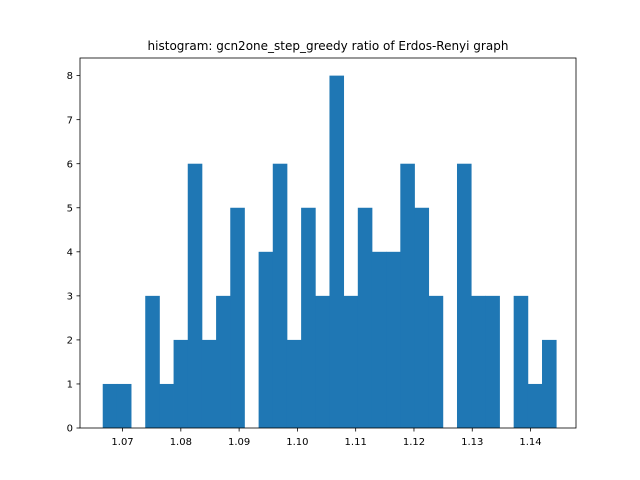 The image size is (640, 480). I want to click on y-tick-label: 8, so click(70, 76).